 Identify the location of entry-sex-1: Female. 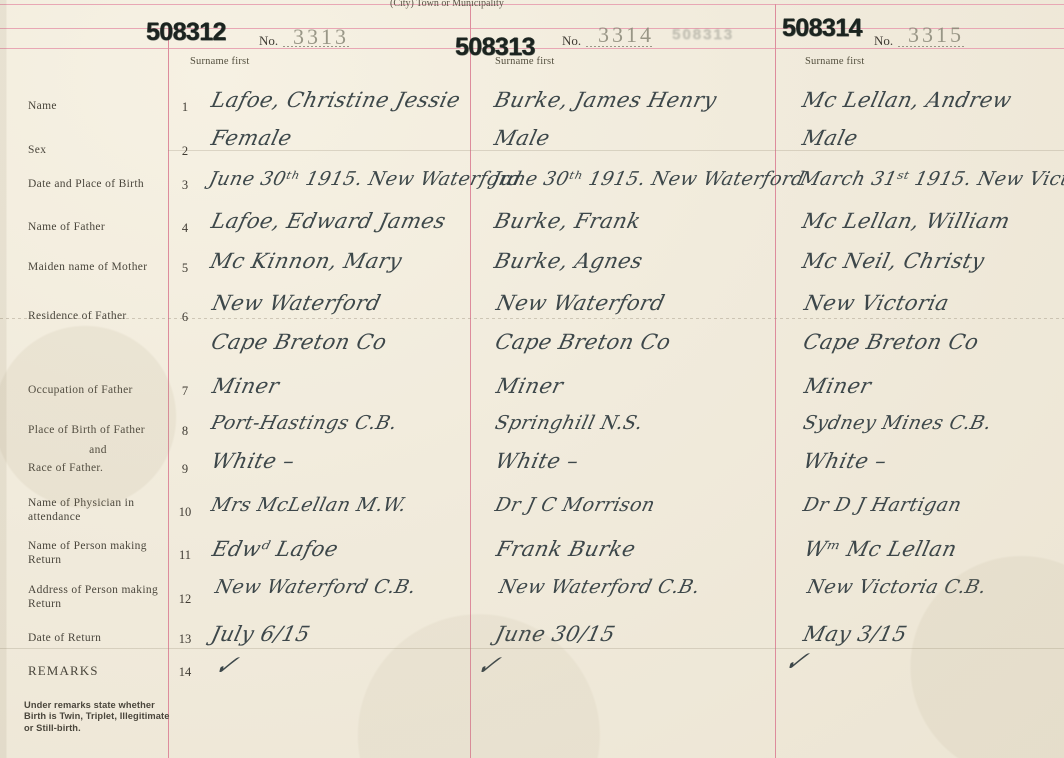
(252, 138).